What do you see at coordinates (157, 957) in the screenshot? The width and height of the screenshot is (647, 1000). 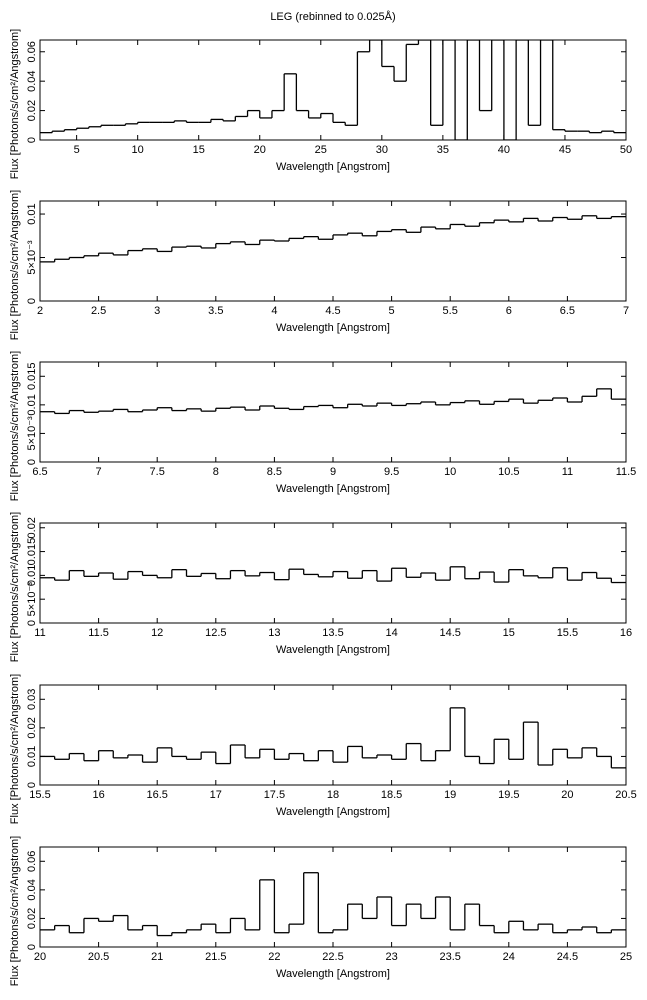 I see `x-tick-label: 21` at bounding box center [157, 957].